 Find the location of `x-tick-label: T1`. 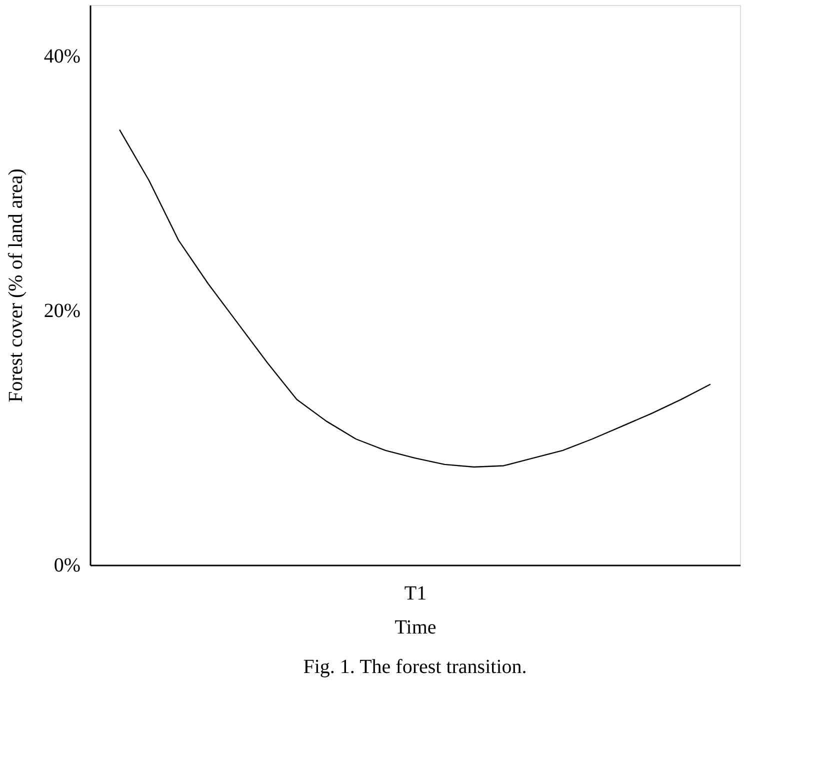

x-tick-label: T1 is located at coordinates (415, 593).